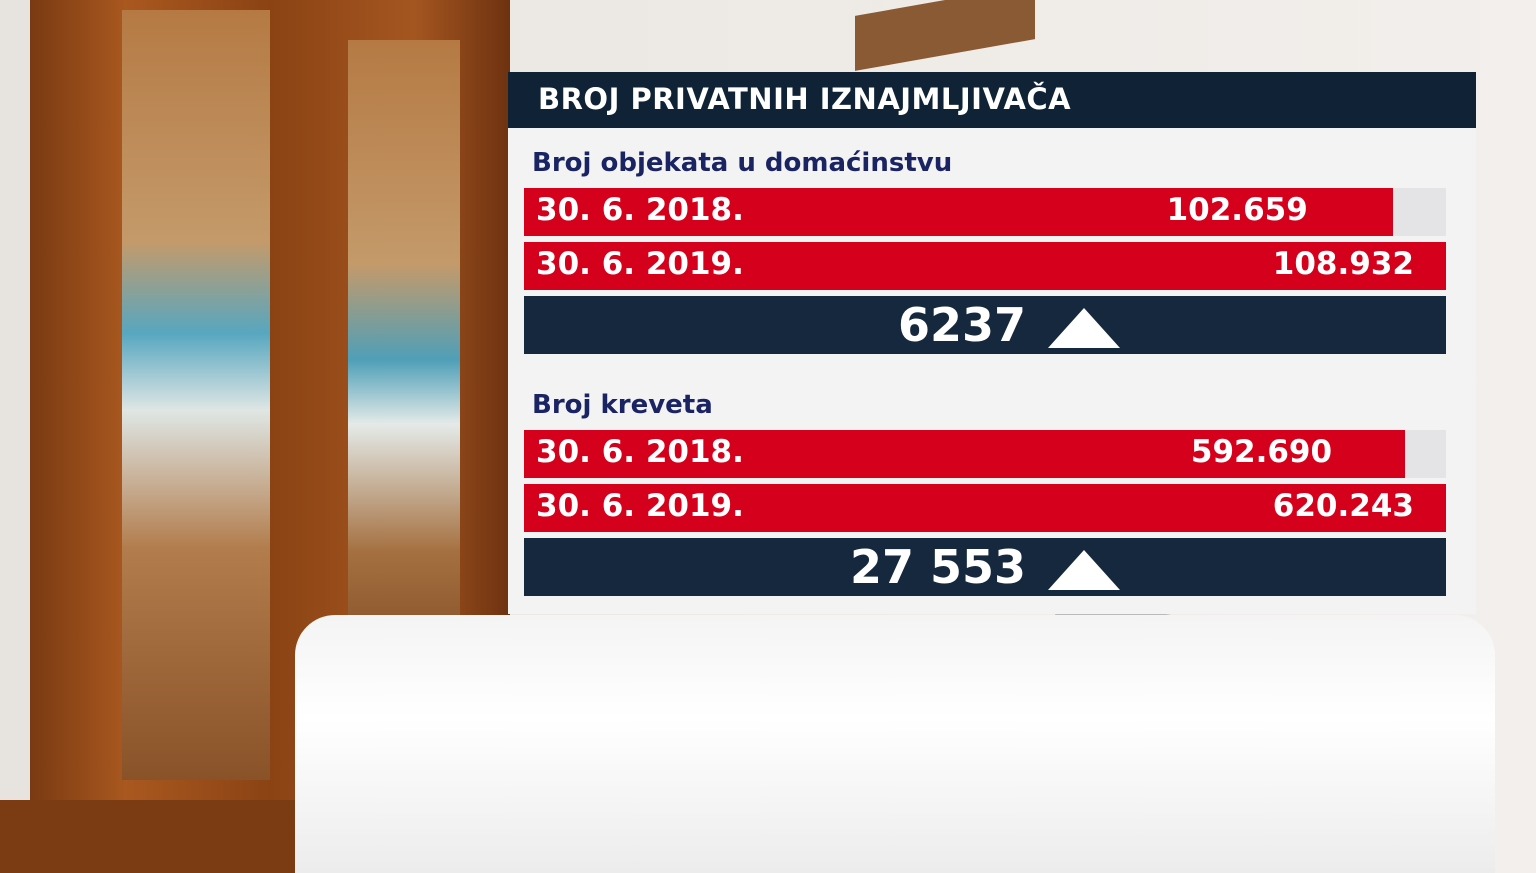  What do you see at coordinates (196, 395) in the screenshot?
I see `door-glass-left` at bounding box center [196, 395].